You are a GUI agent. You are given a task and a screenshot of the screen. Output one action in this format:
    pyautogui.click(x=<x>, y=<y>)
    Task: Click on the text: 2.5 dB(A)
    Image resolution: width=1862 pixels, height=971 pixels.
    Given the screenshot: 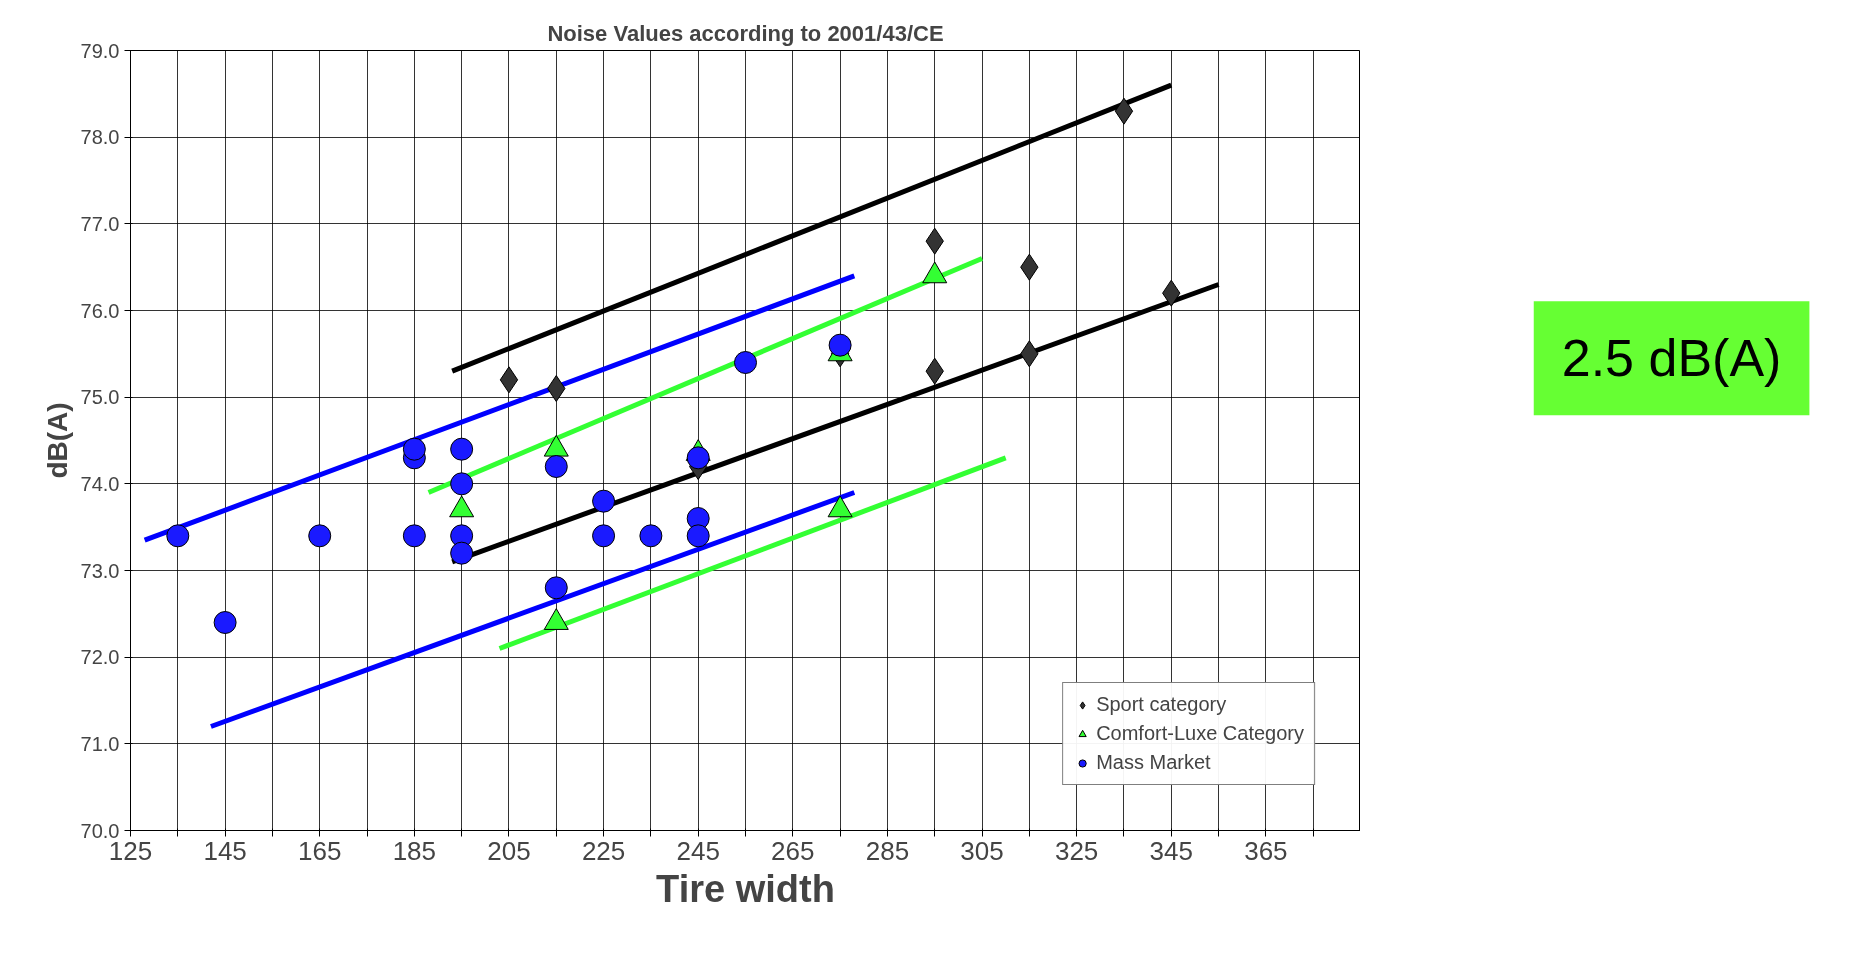 What is the action you would take?
    pyautogui.click(x=1671, y=358)
    